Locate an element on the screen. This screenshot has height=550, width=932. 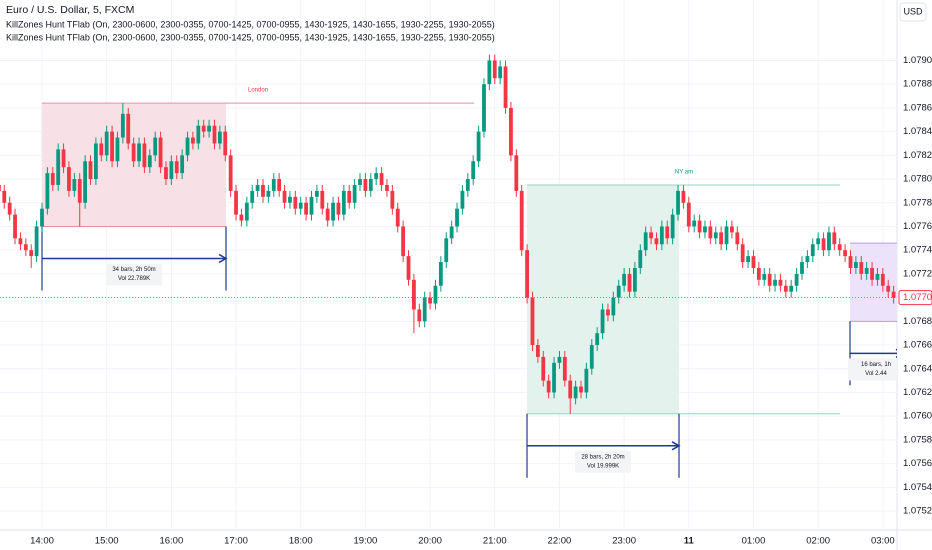
y-tick-label: 1.07540 is located at coordinates (917, 487).